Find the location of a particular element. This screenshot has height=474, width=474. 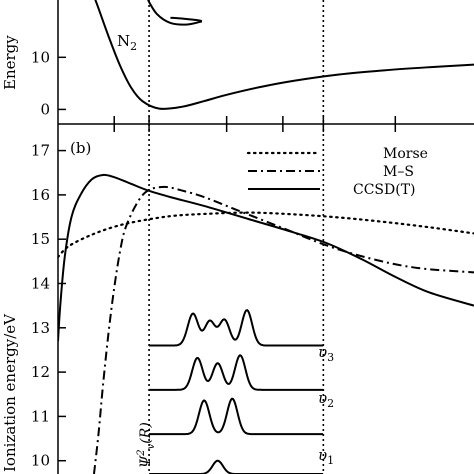

psi-squared-label: Ψ2v(R) is located at coordinates (146, 445).